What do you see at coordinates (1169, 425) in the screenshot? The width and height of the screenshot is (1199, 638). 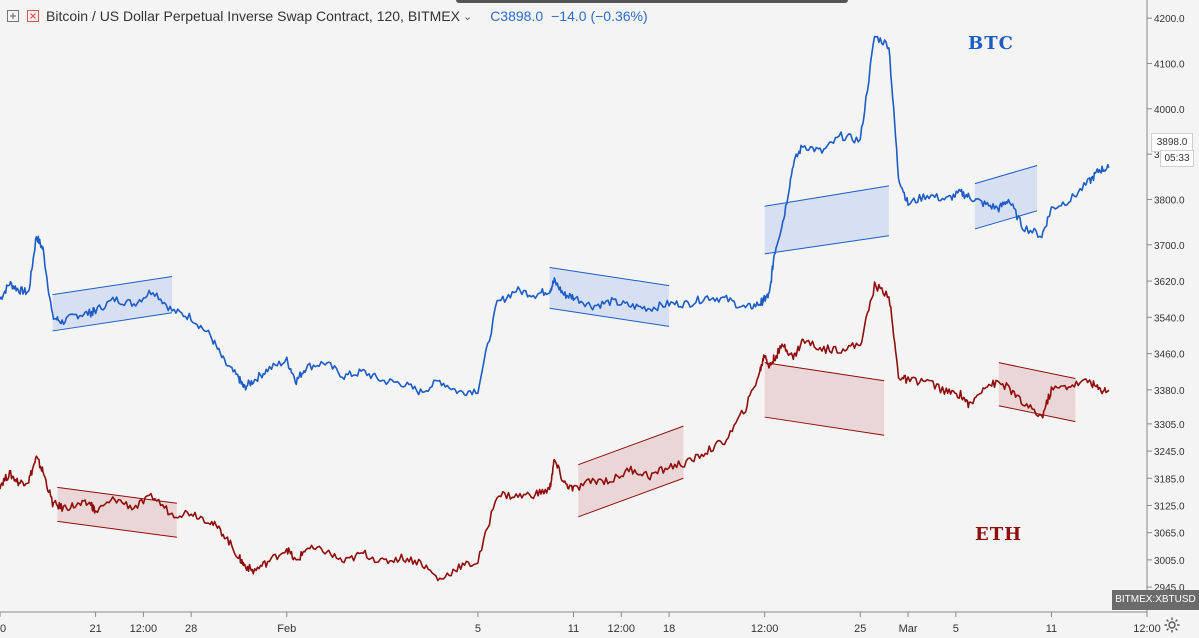 I see `y-tick-label: 3305.0` at bounding box center [1169, 425].